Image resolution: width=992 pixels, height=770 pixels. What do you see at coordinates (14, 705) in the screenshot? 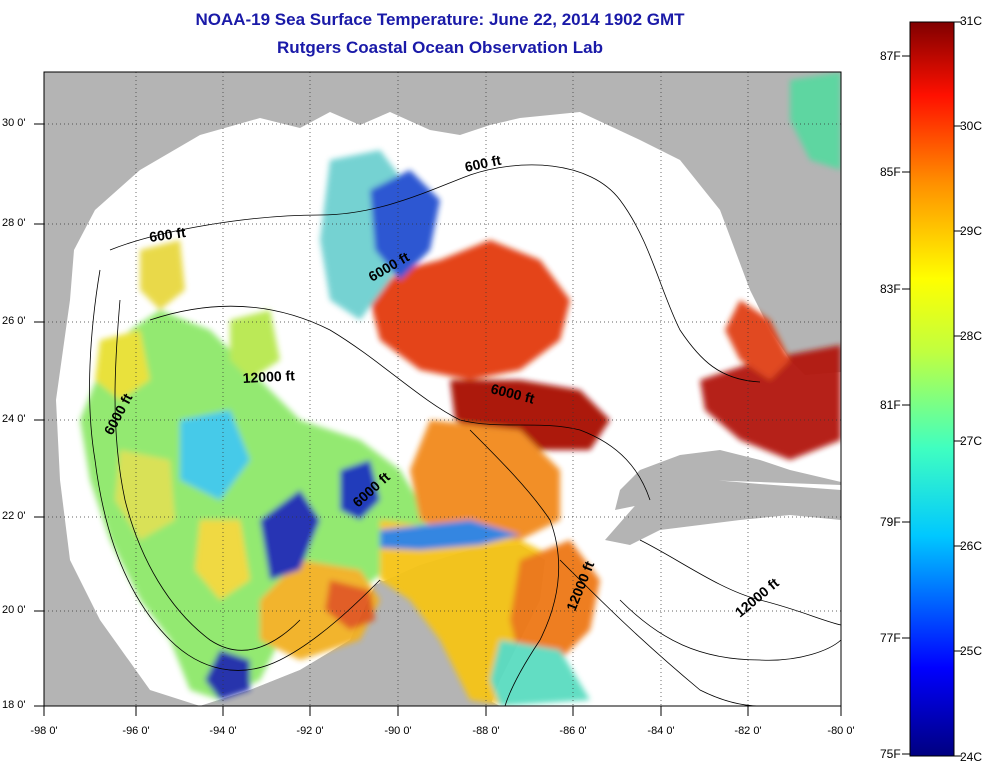
I see `lat-label: 18 0'` at bounding box center [14, 705].